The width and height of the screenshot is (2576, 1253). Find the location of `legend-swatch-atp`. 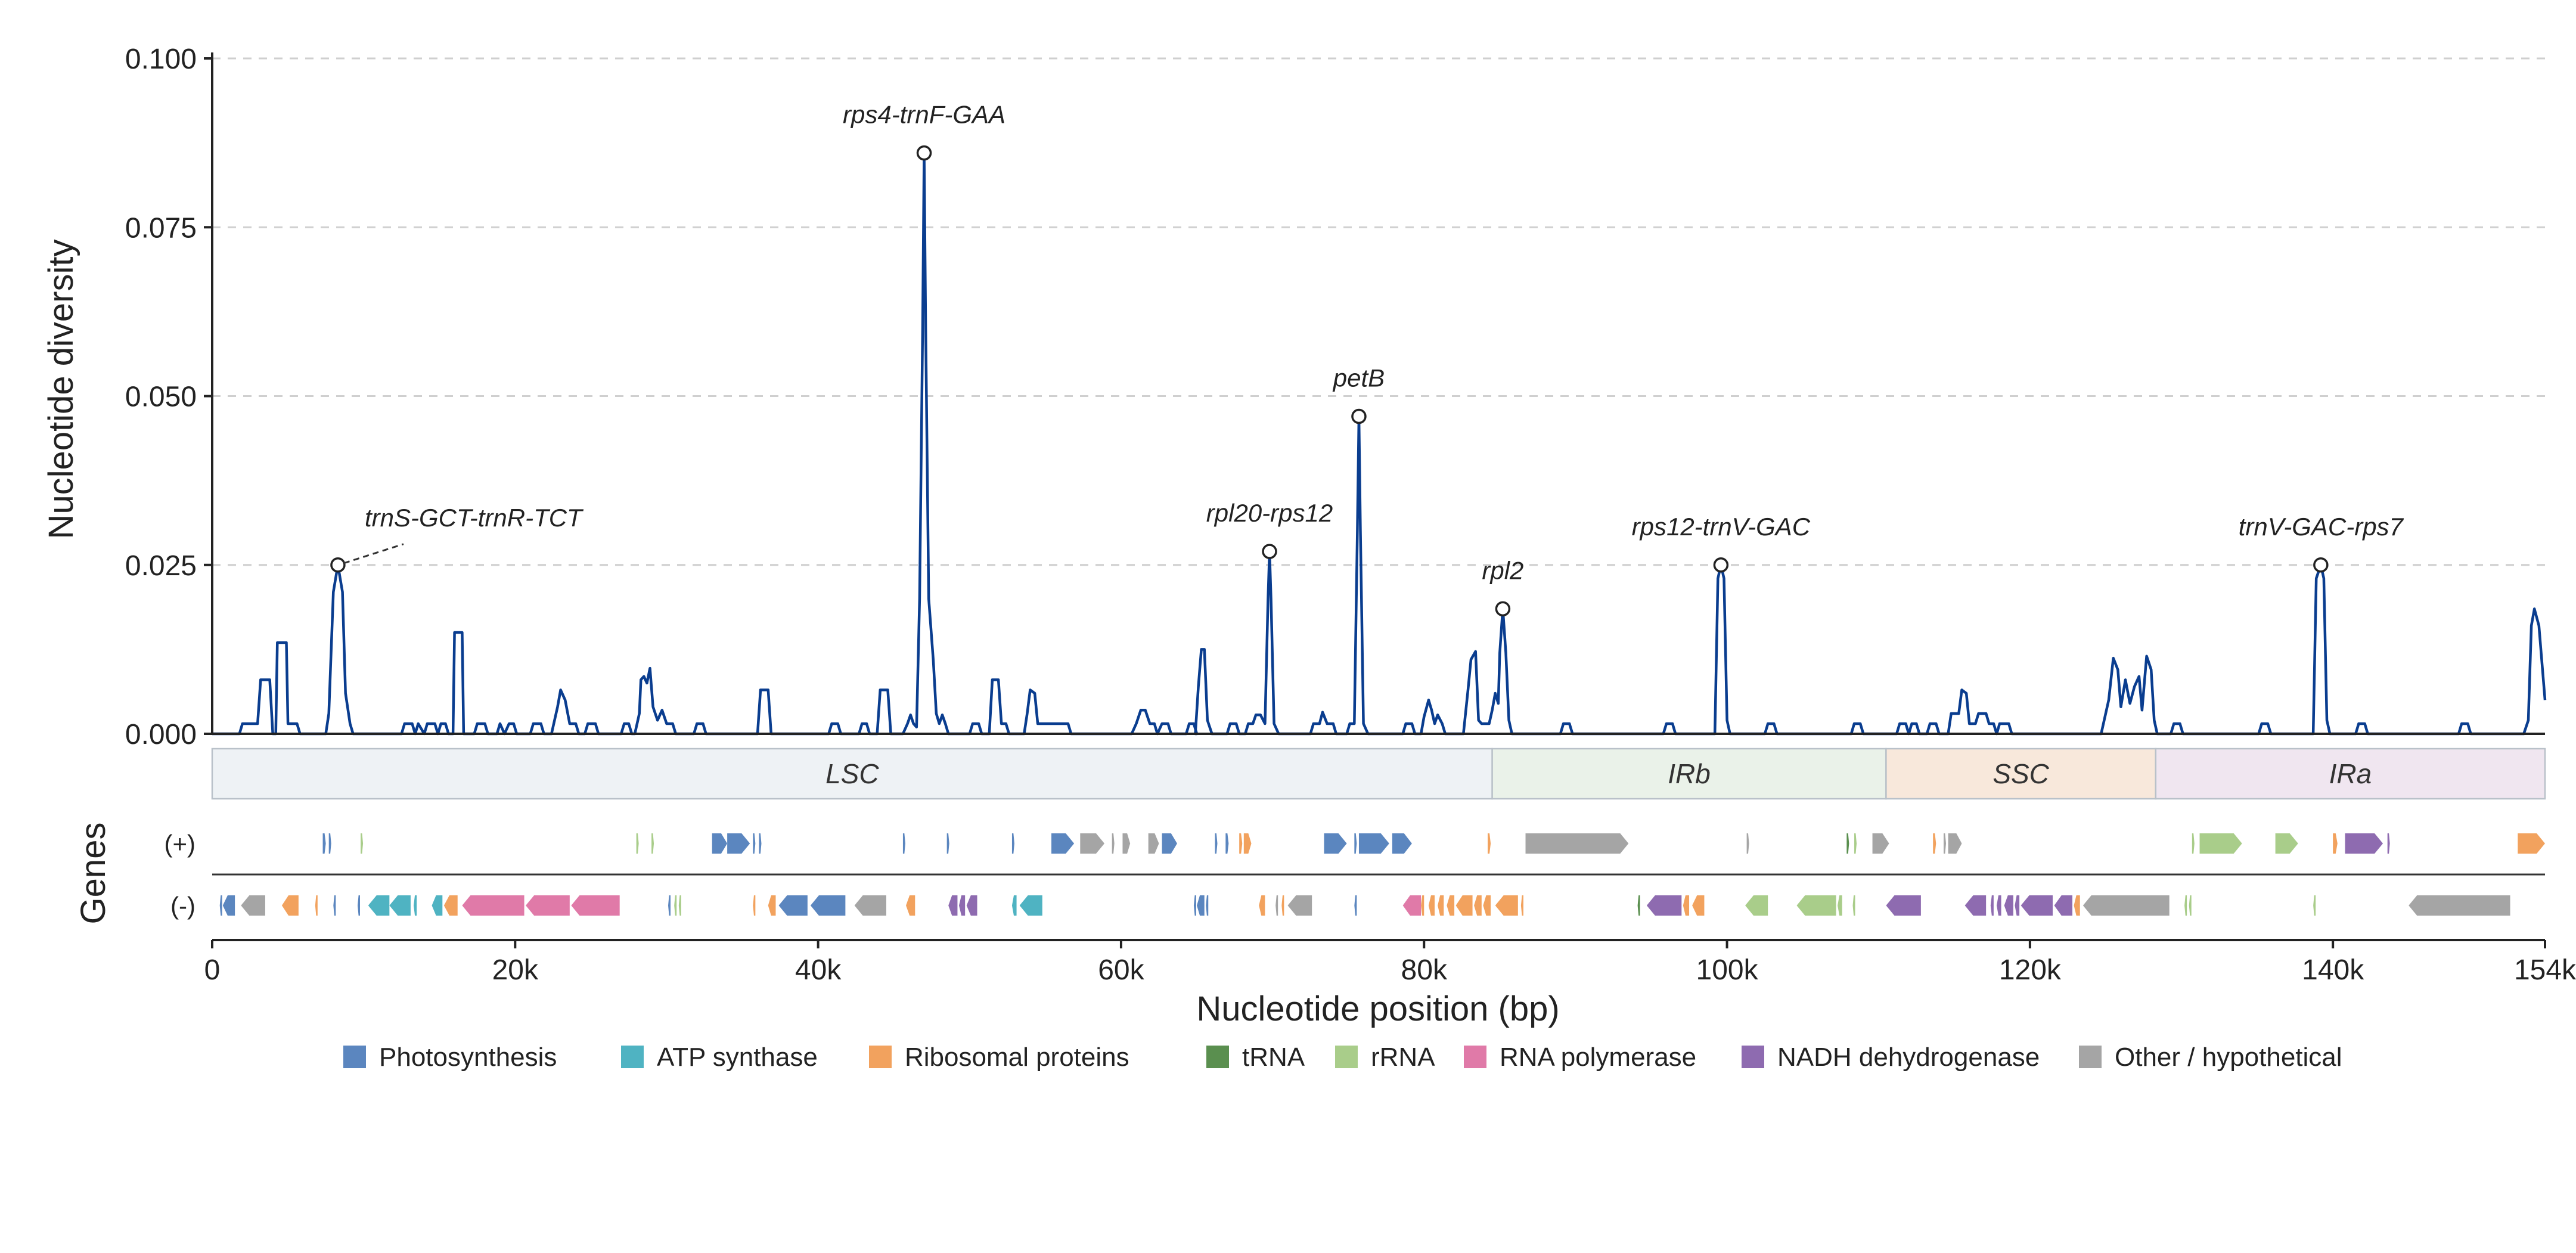

legend-swatch-atp is located at coordinates (632, 1057).